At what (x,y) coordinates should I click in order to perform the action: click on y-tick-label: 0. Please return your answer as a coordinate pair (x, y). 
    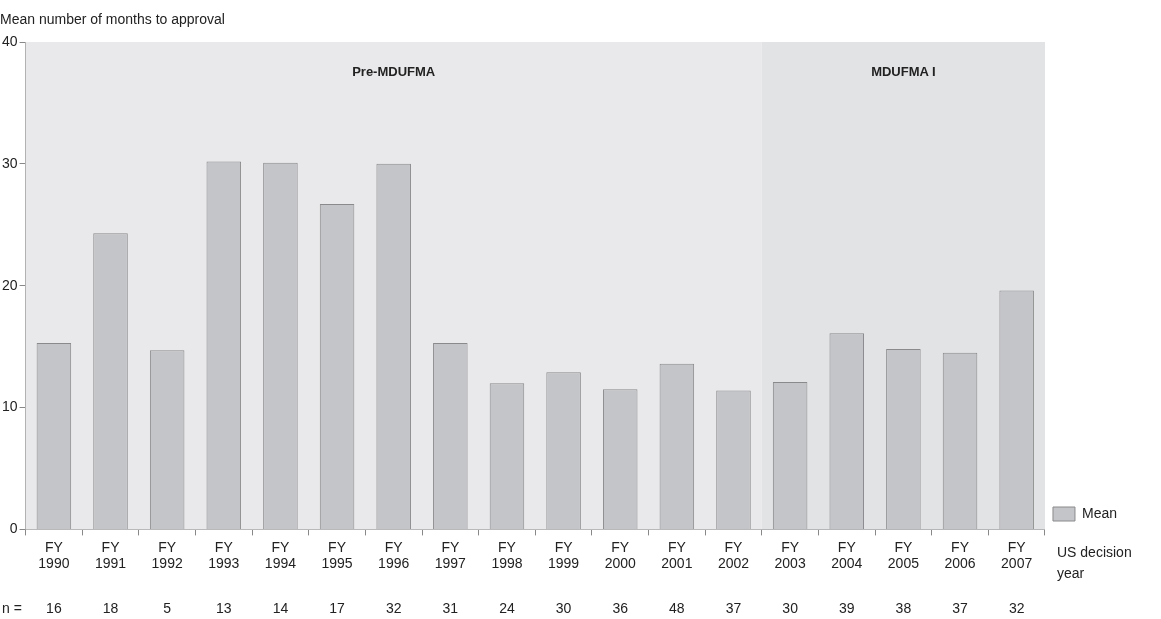
    Looking at the image, I should click on (13, 528).